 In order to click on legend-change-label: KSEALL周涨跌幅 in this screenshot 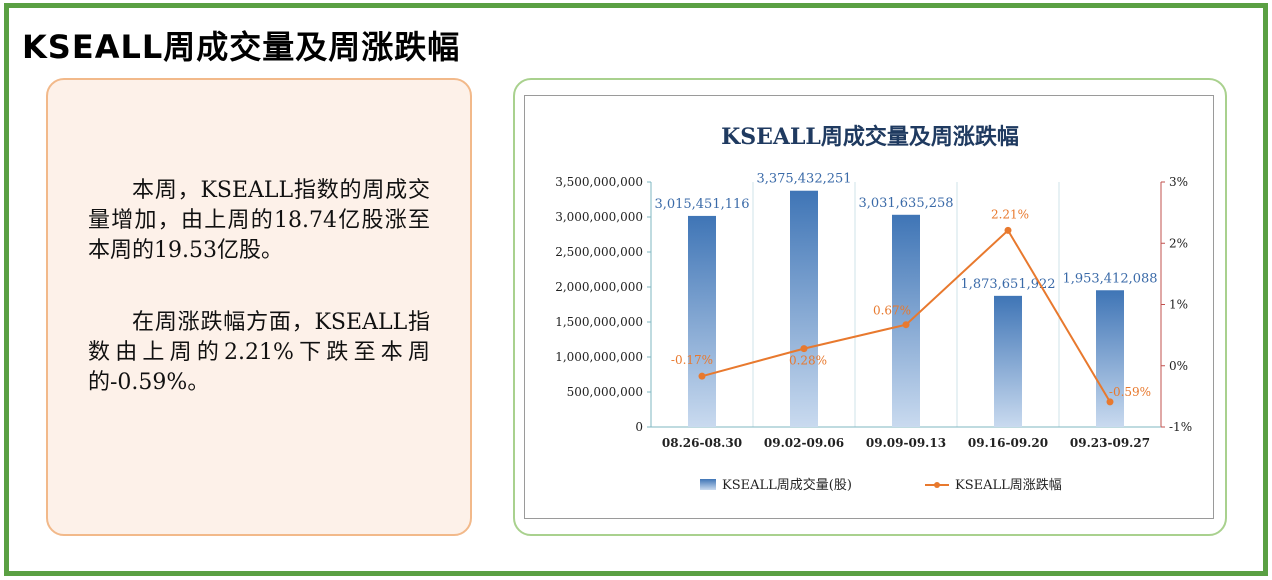, I will do `click(1008, 485)`.